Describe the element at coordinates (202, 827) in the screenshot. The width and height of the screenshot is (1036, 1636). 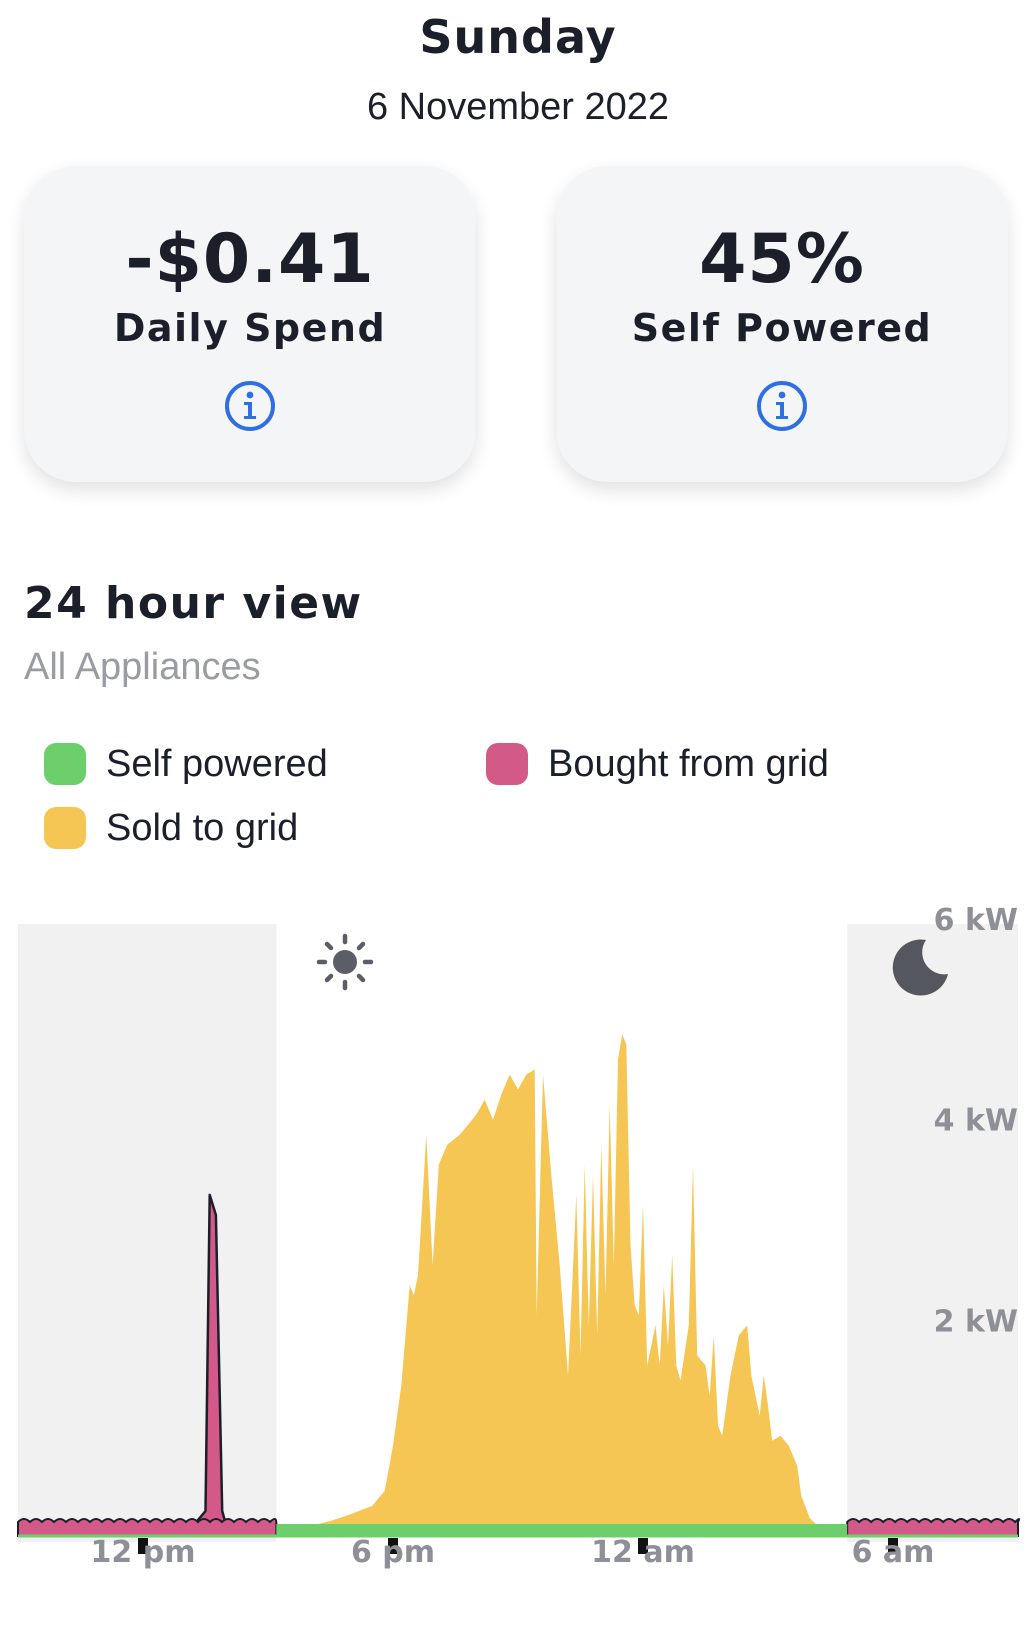
I see `legend-label: Sold to grid` at that location.